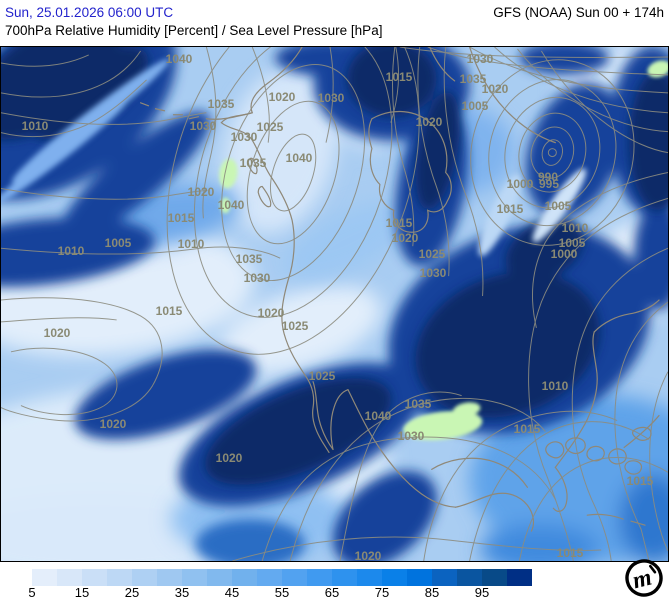  What do you see at coordinates (89, 12) in the screenshot?
I see `datetime-label: Sun, 25.01.2026 06:00 UTC` at bounding box center [89, 12].